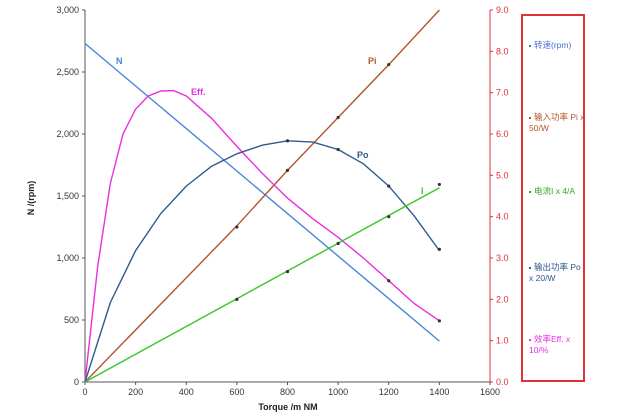 Image resolution: width=626 pixels, height=416 pixels. I want to click on y2-tick-label: 7.0, so click(502, 93).